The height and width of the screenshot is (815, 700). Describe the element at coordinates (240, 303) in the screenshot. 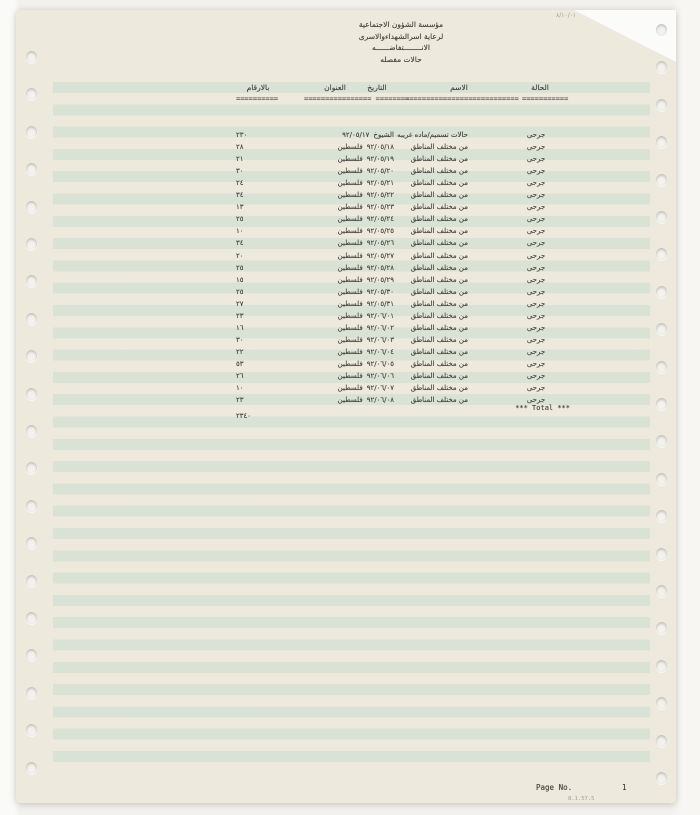

I see `row-number: ٢٧` at that location.